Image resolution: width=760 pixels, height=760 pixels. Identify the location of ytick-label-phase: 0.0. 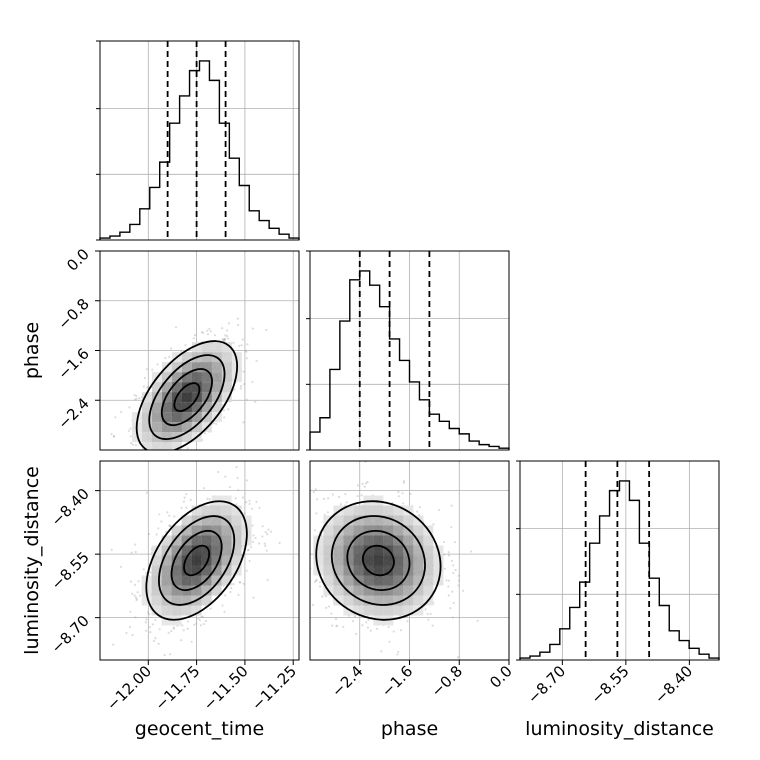
(78, 260).